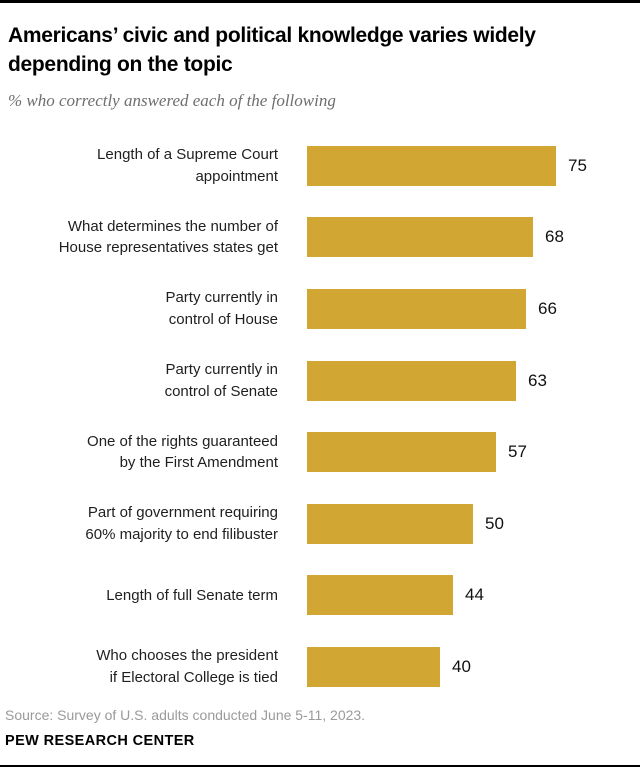  I want to click on category-label: Length of full Senate term, so click(139, 596).